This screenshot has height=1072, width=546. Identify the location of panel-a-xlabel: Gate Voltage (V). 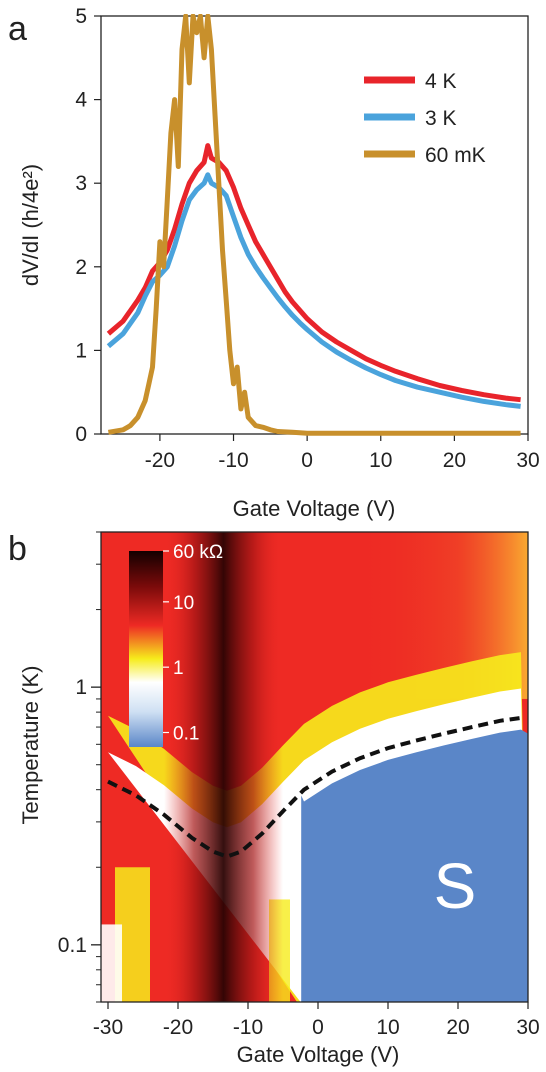
(314, 508).